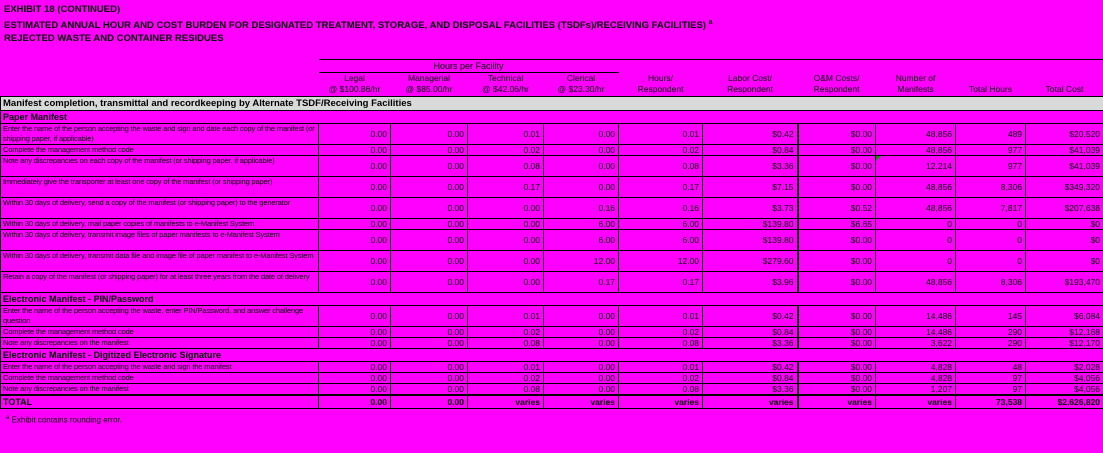  I want to click on value-cell: 489, so click(991, 134).